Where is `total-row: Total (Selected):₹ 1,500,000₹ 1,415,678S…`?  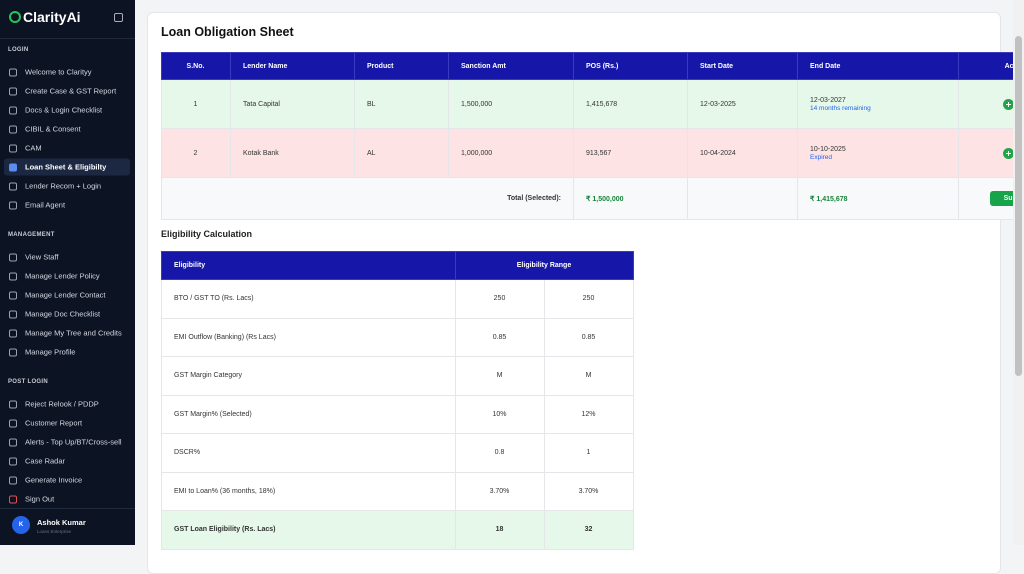 total-row: Total (Selected):₹ 1,500,000₹ 1,415,678S… is located at coordinates (593, 199).